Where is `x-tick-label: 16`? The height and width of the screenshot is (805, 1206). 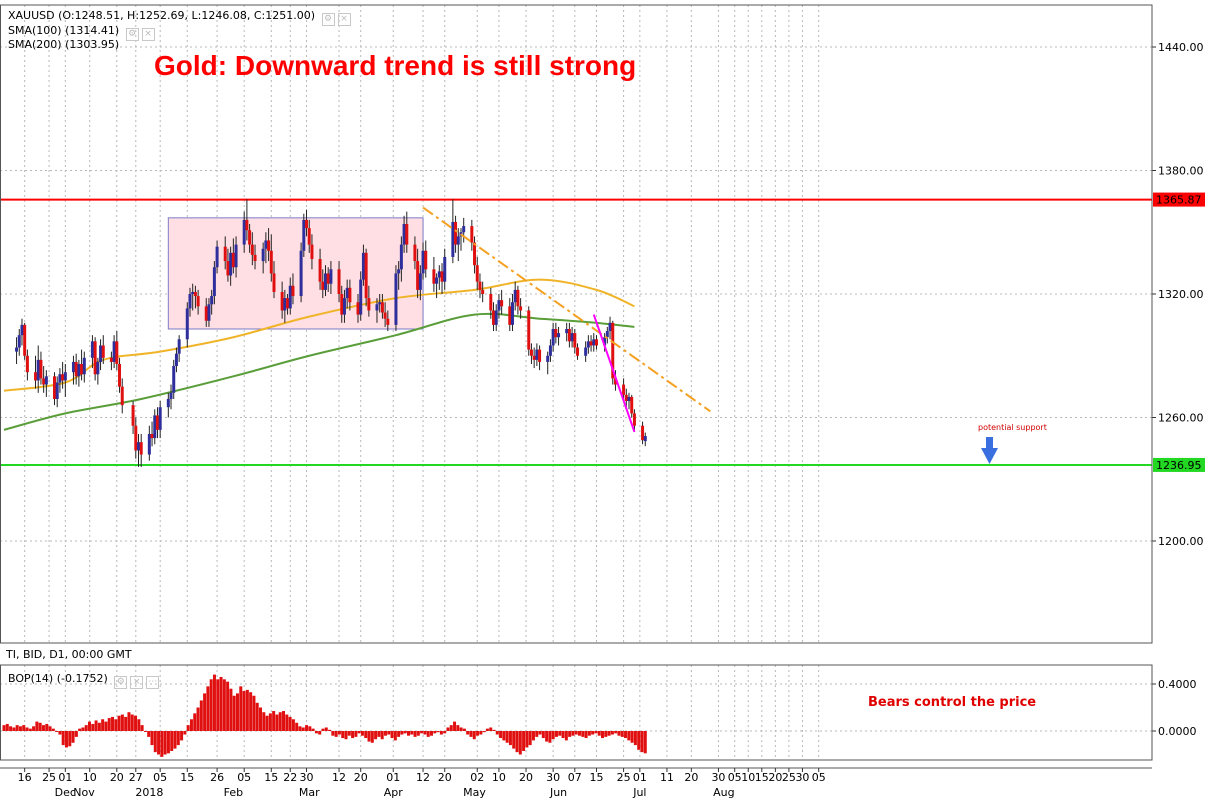
x-tick-label: 16 is located at coordinates (25, 777).